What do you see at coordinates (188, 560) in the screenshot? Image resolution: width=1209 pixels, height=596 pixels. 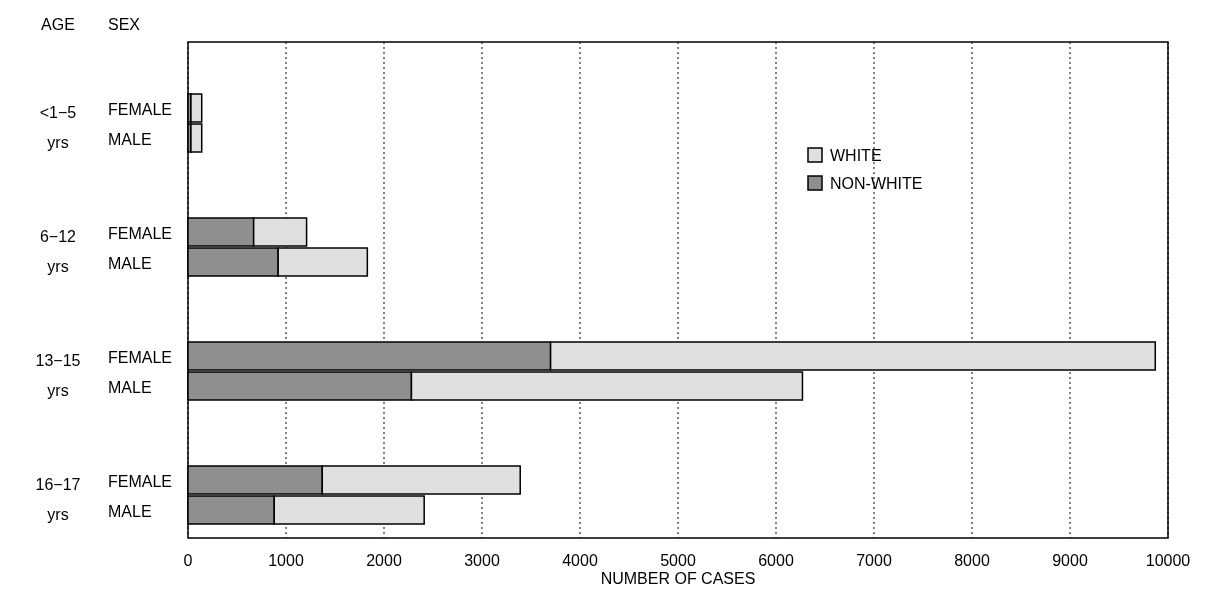 I see `x-tick-label: 0` at bounding box center [188, 560].